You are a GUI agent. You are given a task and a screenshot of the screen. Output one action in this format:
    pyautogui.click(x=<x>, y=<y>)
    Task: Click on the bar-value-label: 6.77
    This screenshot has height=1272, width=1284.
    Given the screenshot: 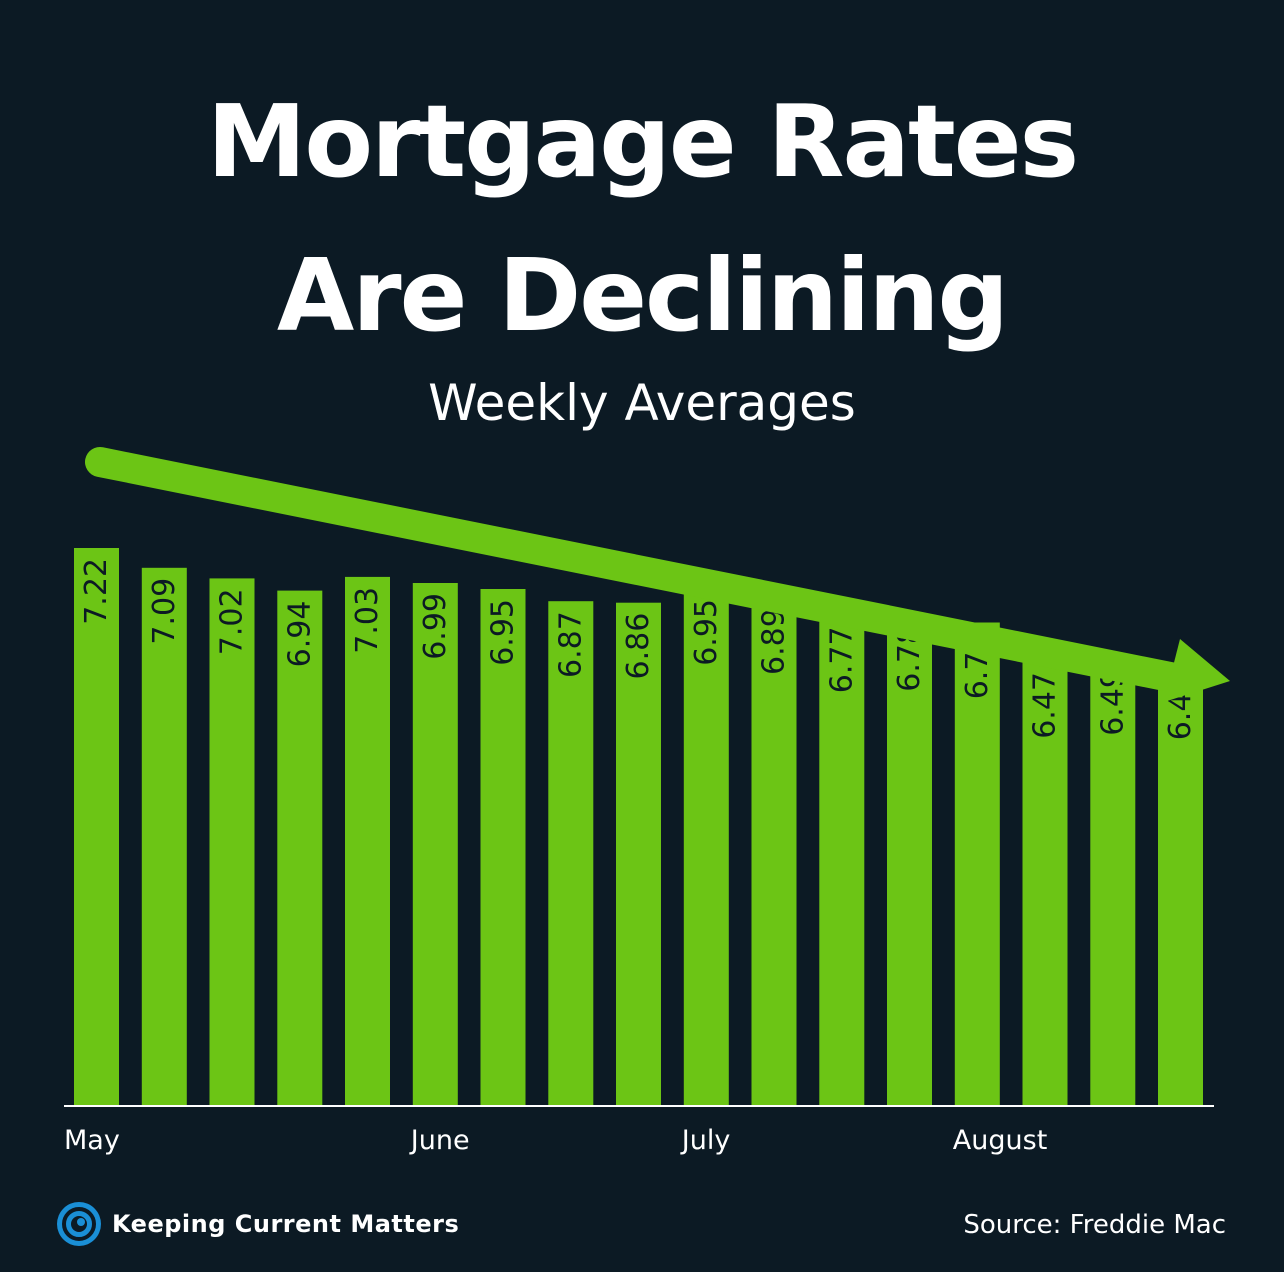 What is the action you would take?
    pyautogui.click(x=841, y=659)
    